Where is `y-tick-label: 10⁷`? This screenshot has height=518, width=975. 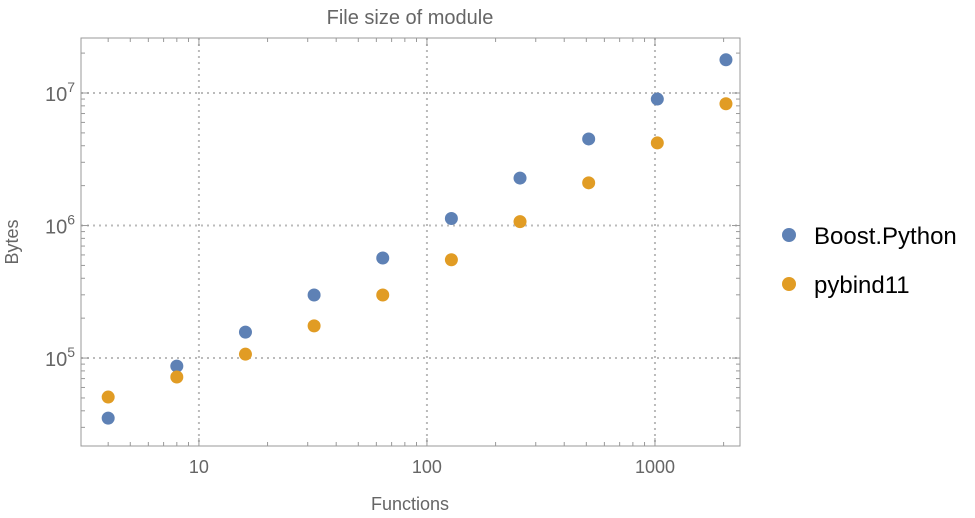
y-tick-label: 10⁷ is located at coordinates (60, 92).